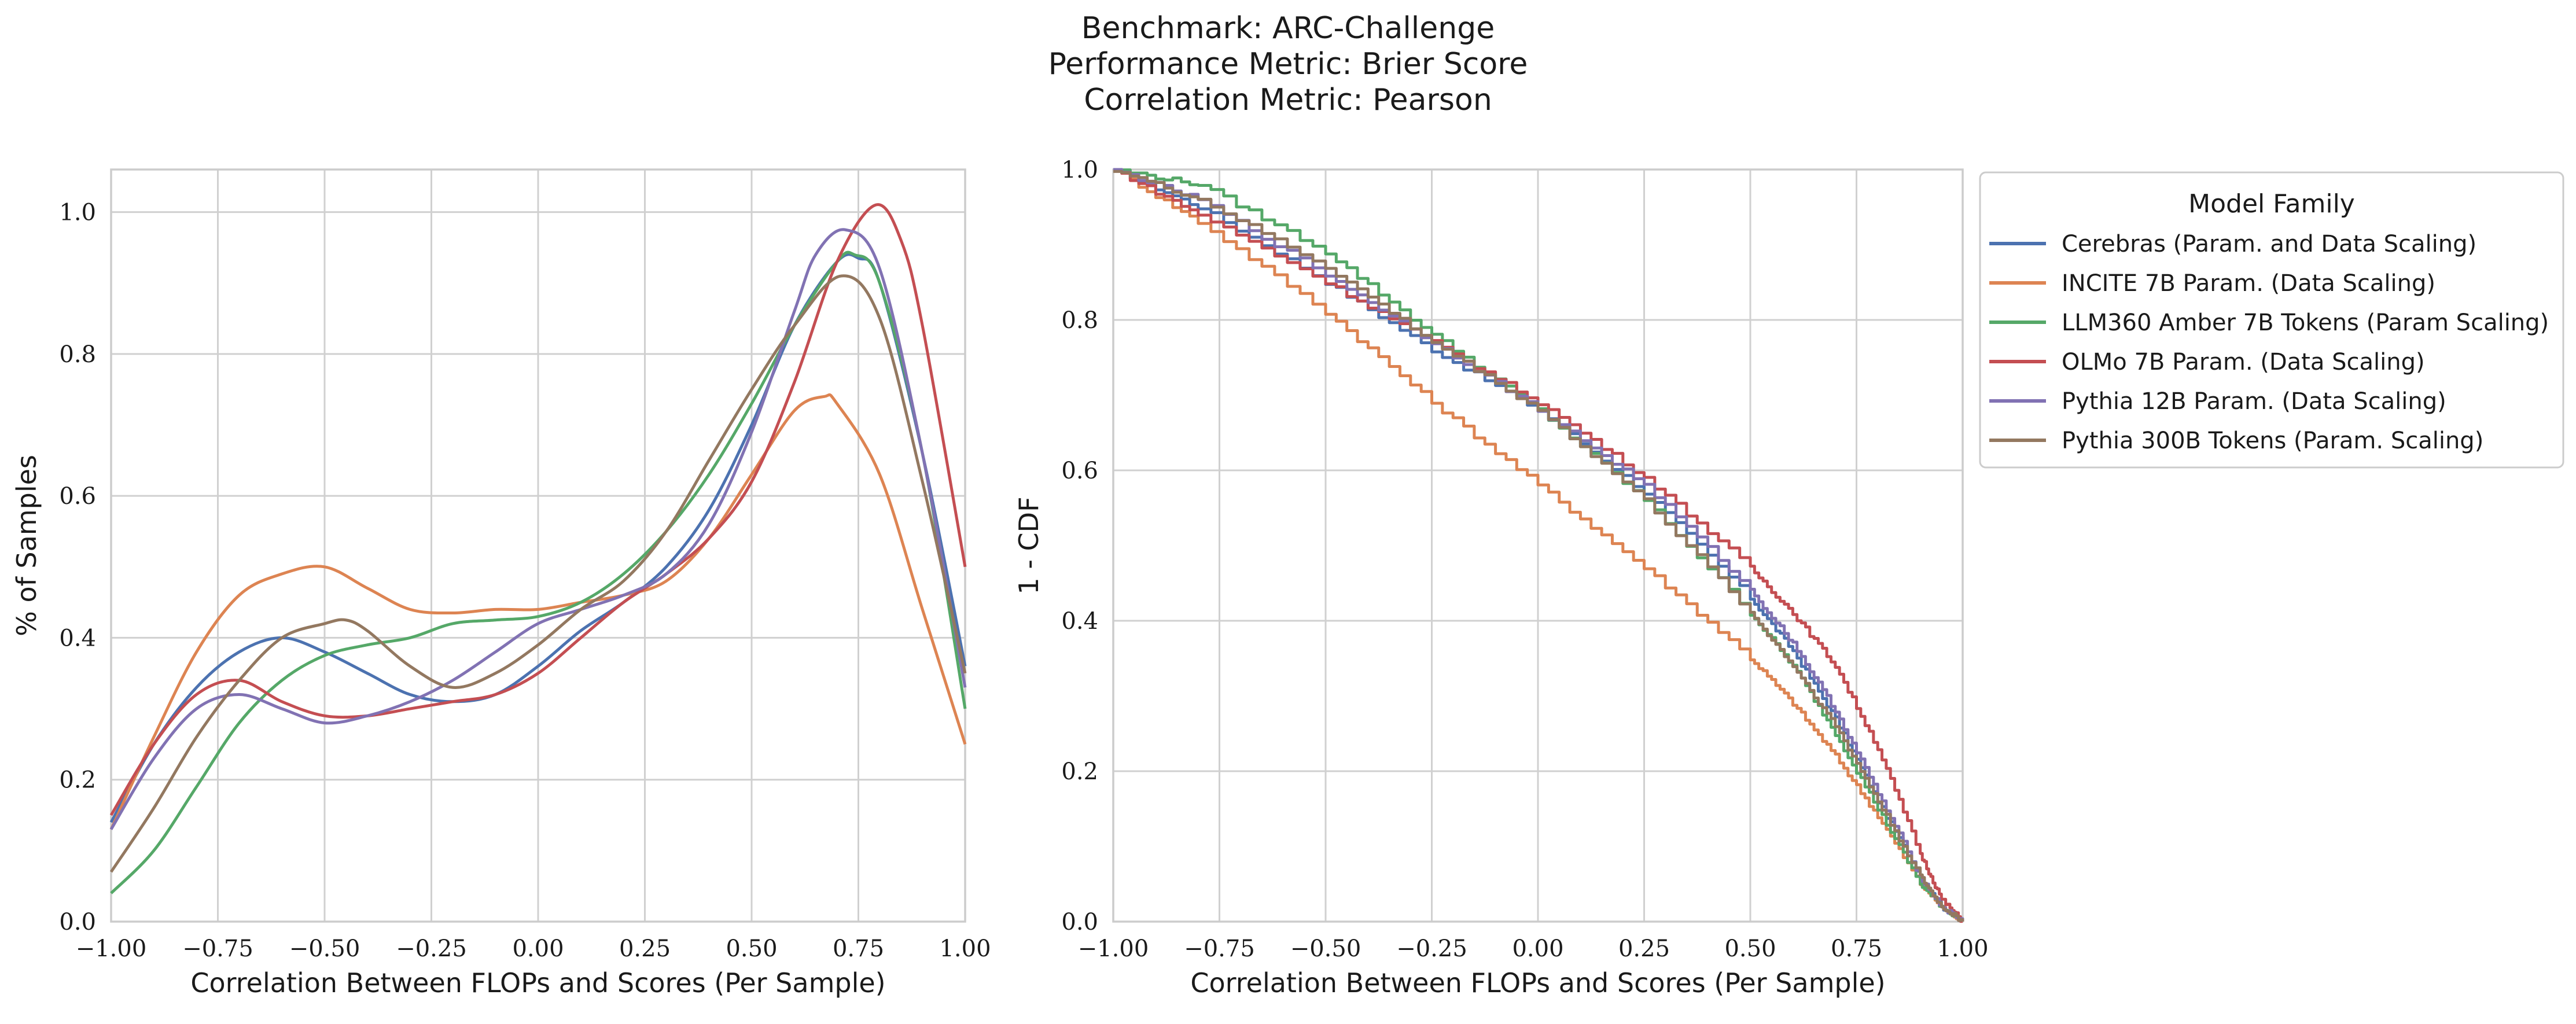  What do you see at coordinates (1962, 948) in the screenshot?
I see `cdf-x-tick-label: 1.00` at bounding box center [1962, 948].